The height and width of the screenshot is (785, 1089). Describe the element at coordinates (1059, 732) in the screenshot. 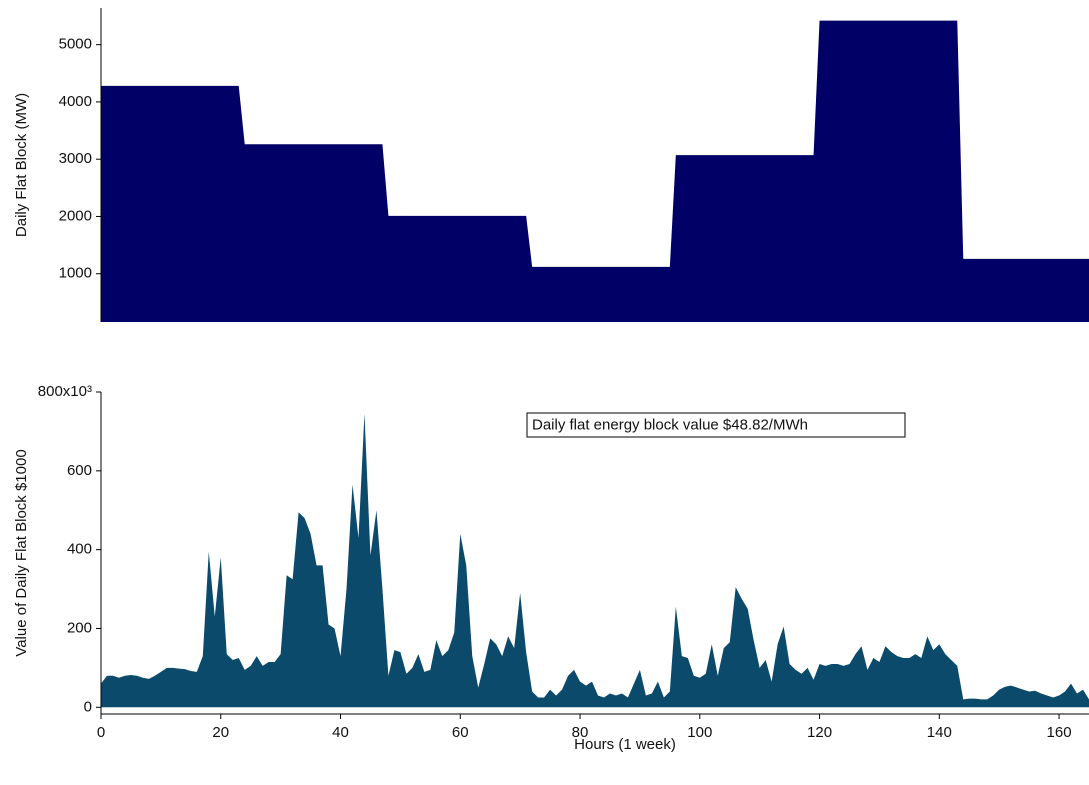

I see `x-tick-label: 160` at that location.